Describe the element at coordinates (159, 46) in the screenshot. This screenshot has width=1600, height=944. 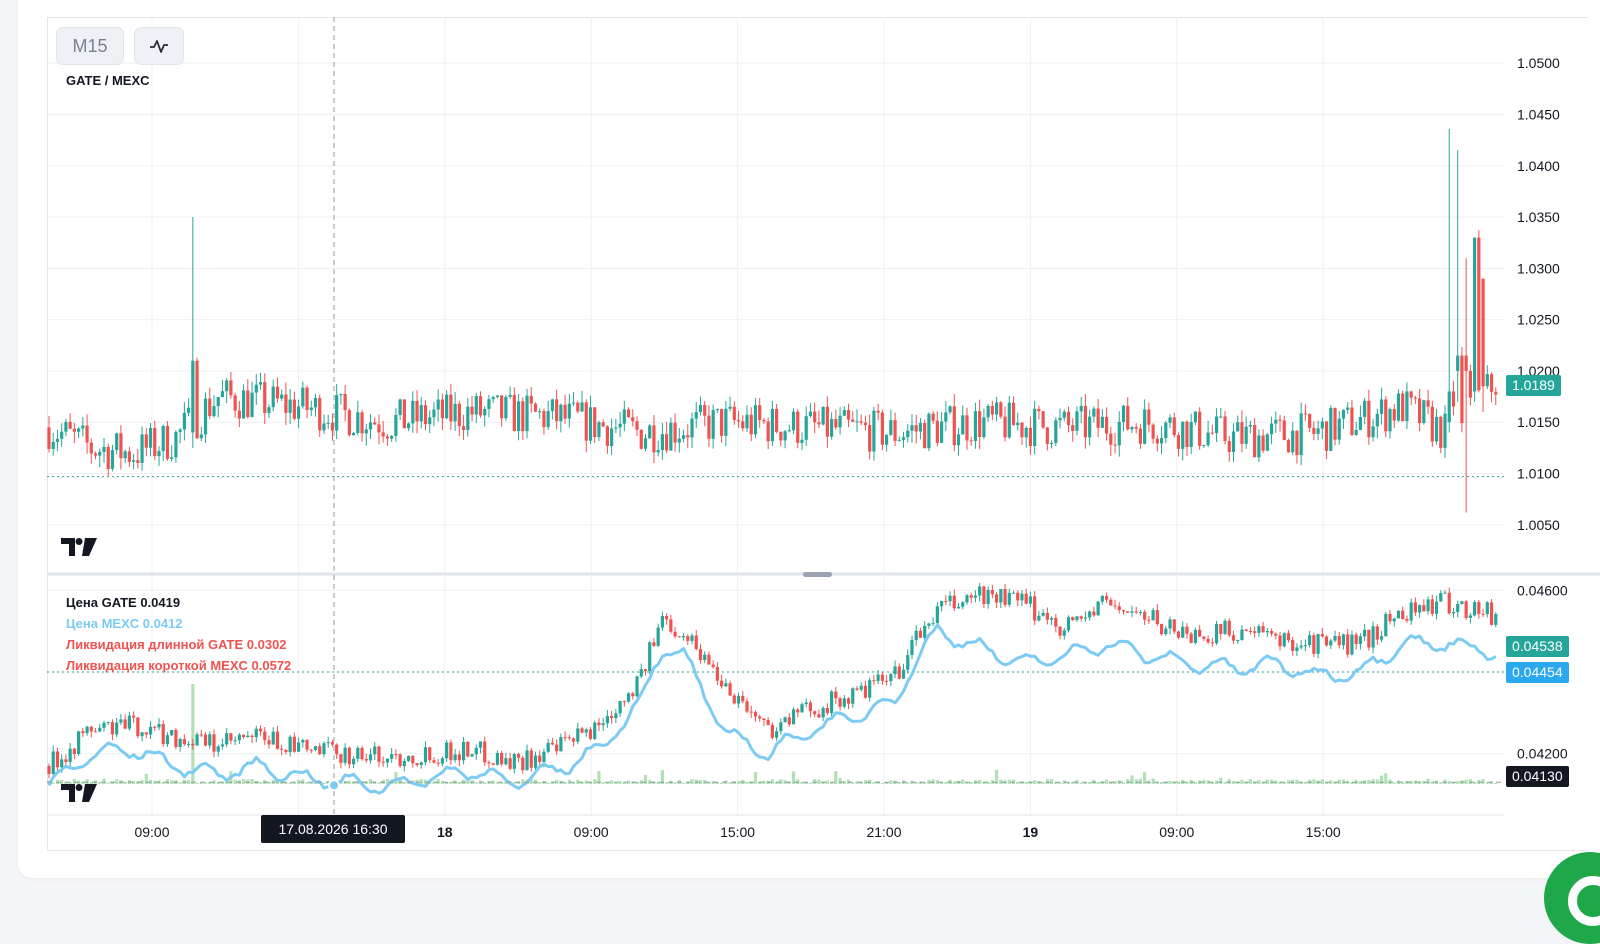
I see `indicators-button` at that location.